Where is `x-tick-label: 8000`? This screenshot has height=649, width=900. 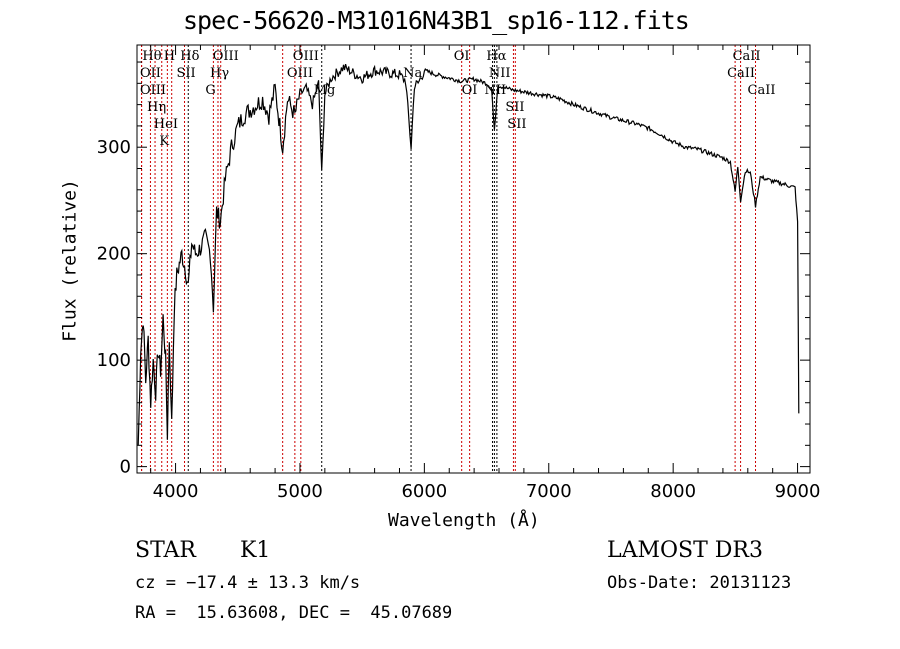 x-tick-label: 8000 is located at coordinates (673, 491).